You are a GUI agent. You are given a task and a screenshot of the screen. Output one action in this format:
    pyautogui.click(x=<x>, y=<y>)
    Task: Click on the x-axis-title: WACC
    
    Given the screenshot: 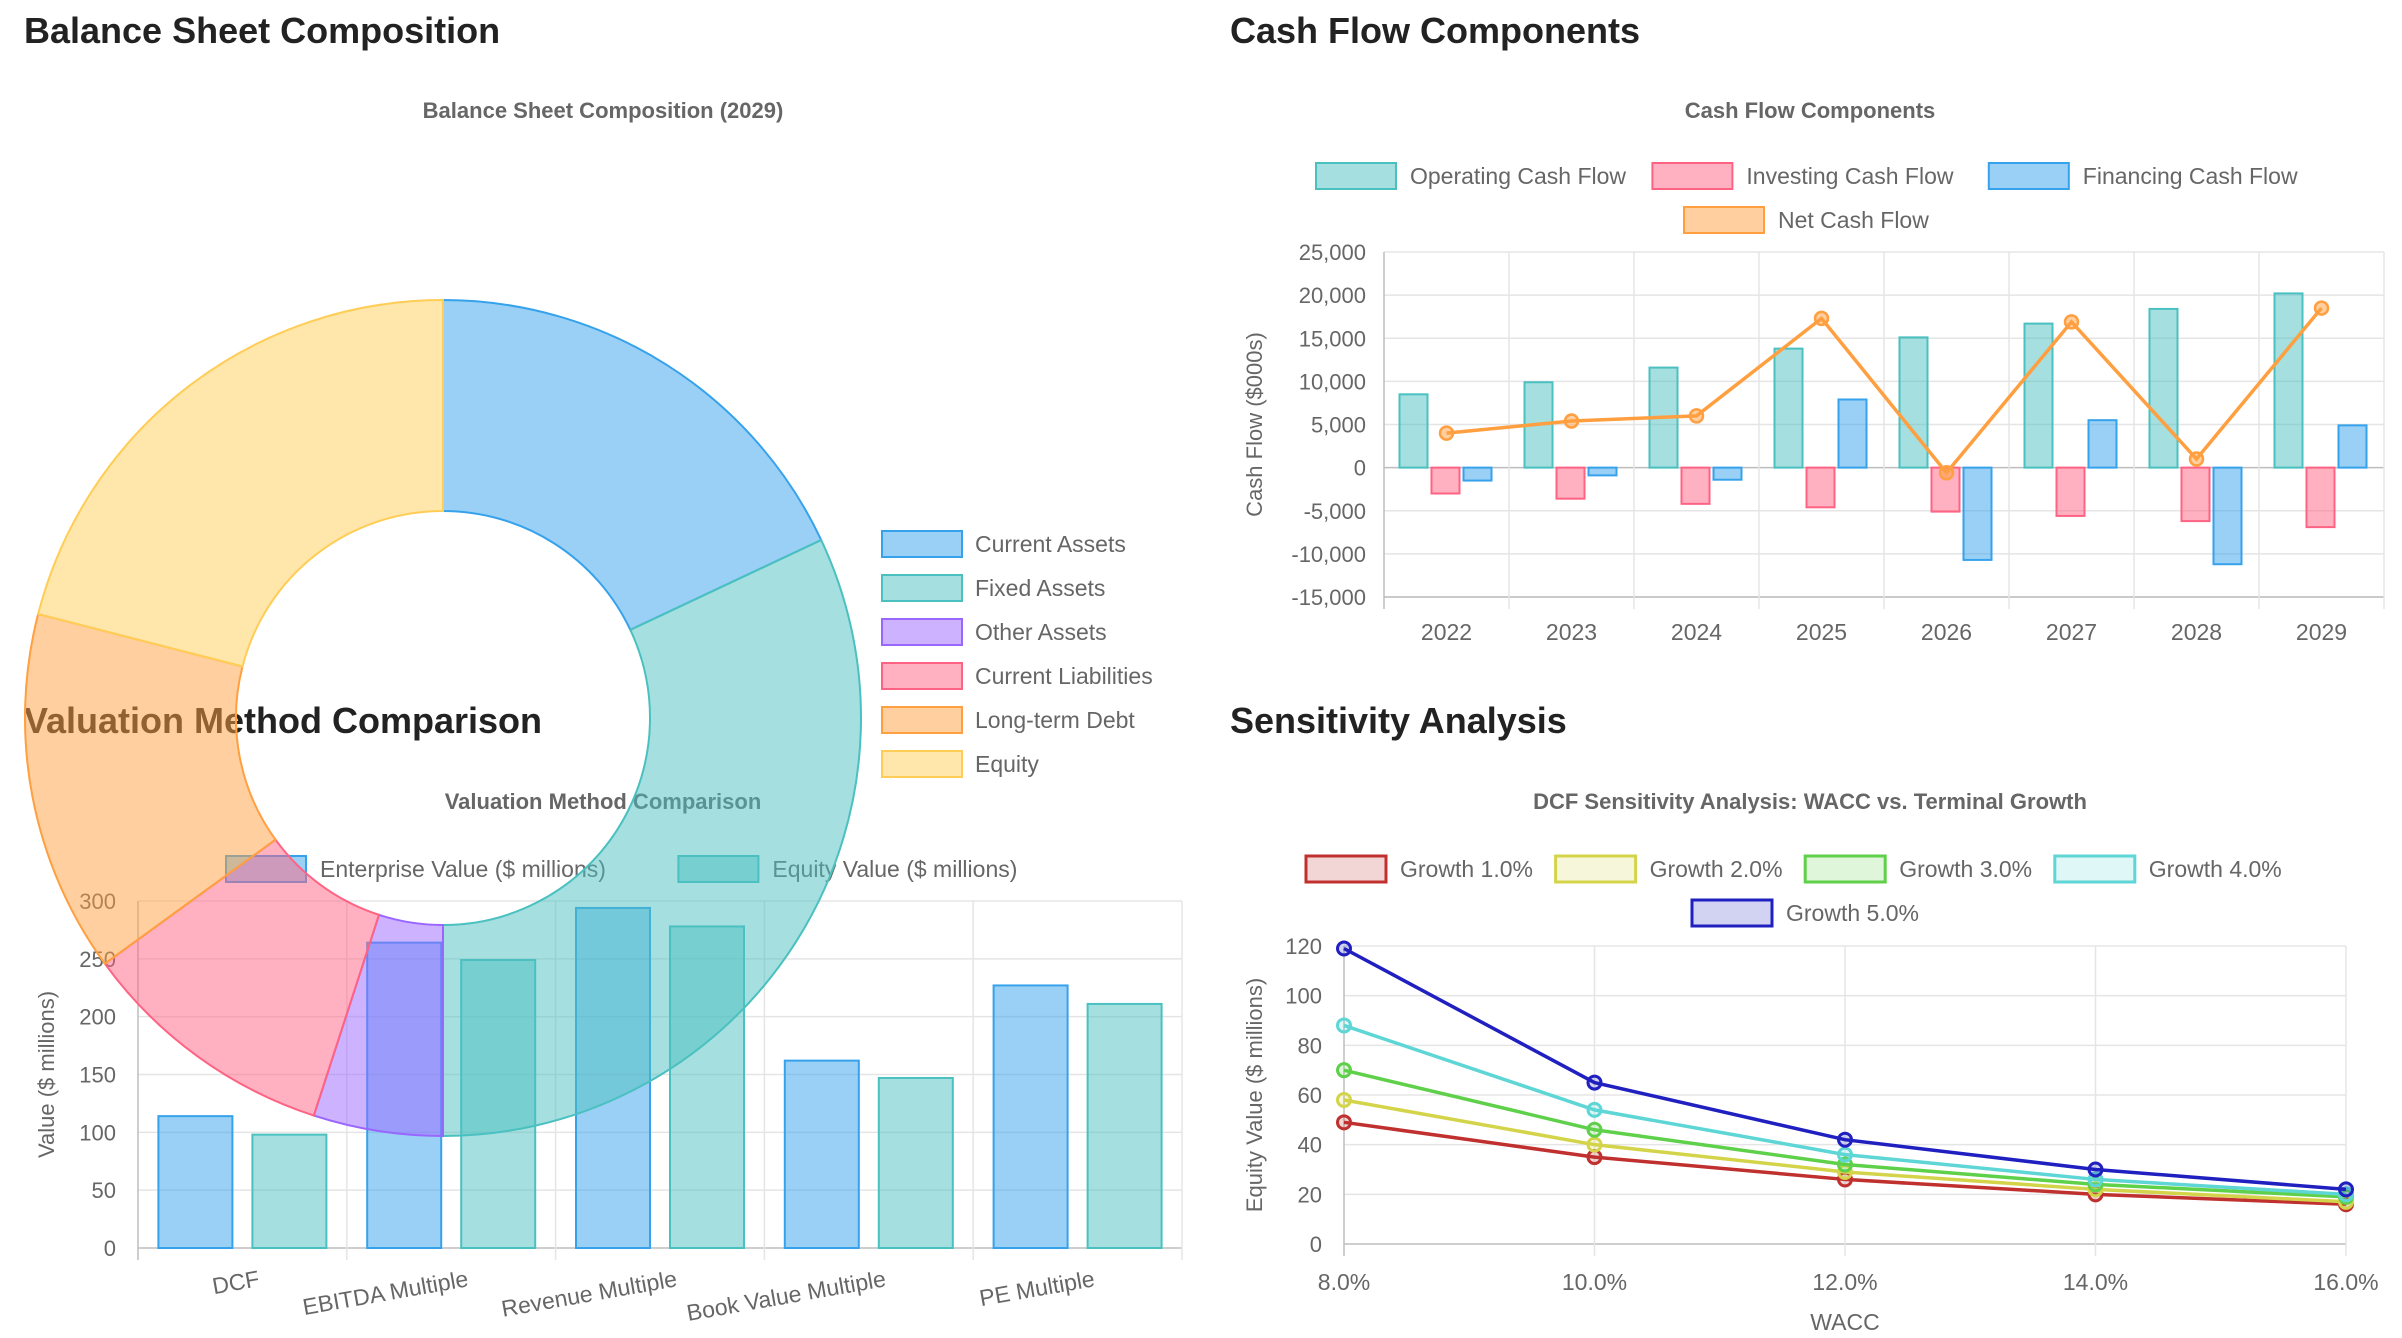 What is the action you would take?
    pyautogui.click(x=1844, y=1322)
    